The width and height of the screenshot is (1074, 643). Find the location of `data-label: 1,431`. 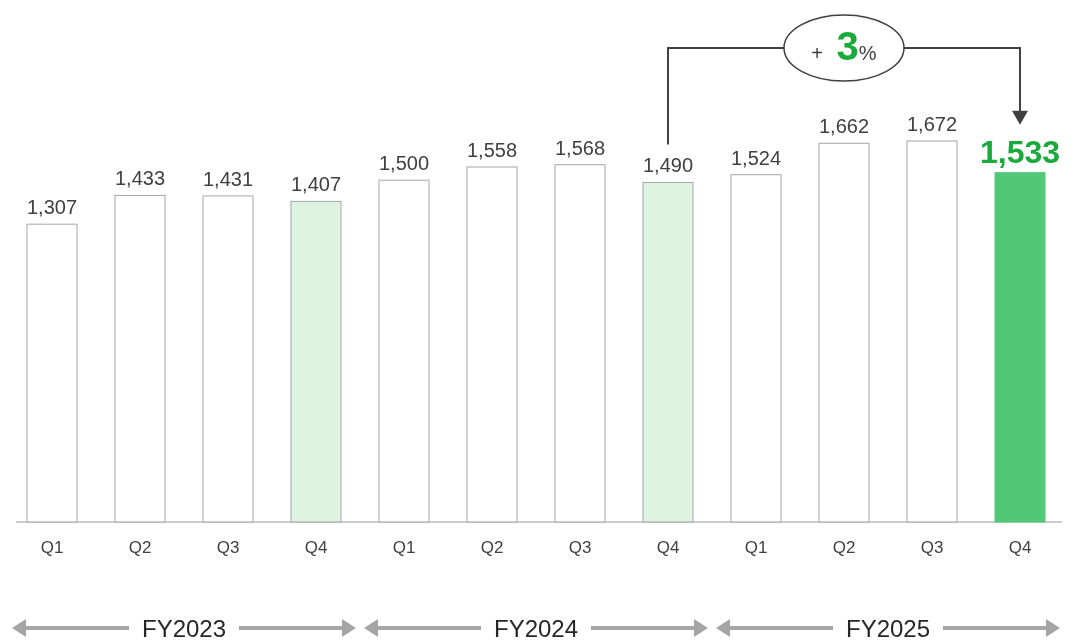

data-label: 1,431 is located at coordinates (228, 178).